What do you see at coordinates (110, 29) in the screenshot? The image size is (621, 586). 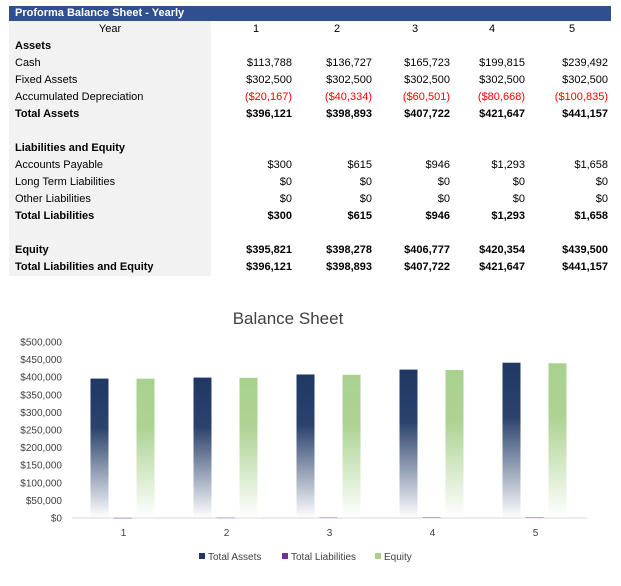 I see `year-header-label: Year` at bounding box center [110, 29].